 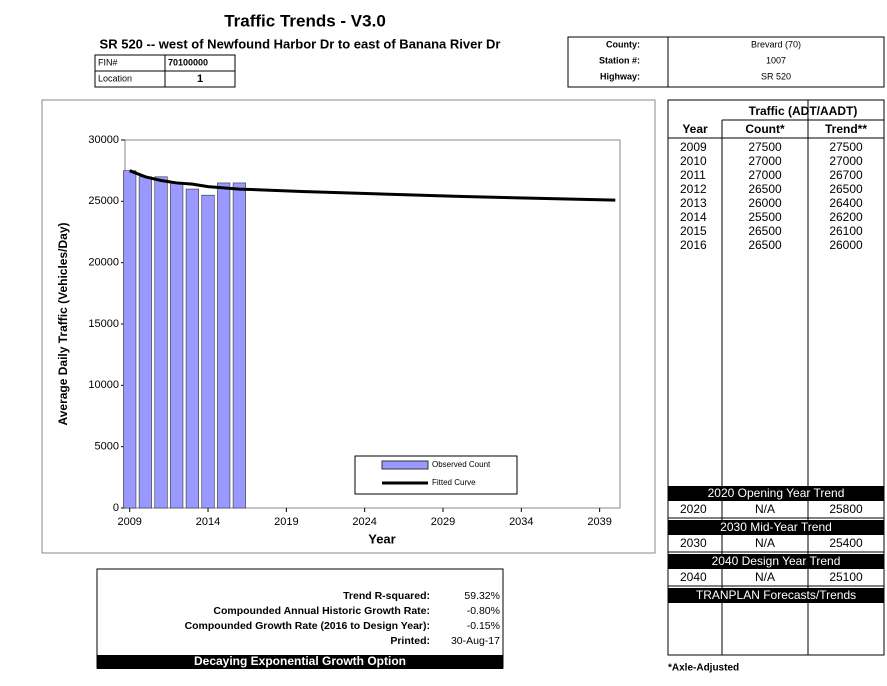 What do you see at coordinates (776, 60) in the screenshot?
I see `info-value: 1007` at bounding box center [776, 60].